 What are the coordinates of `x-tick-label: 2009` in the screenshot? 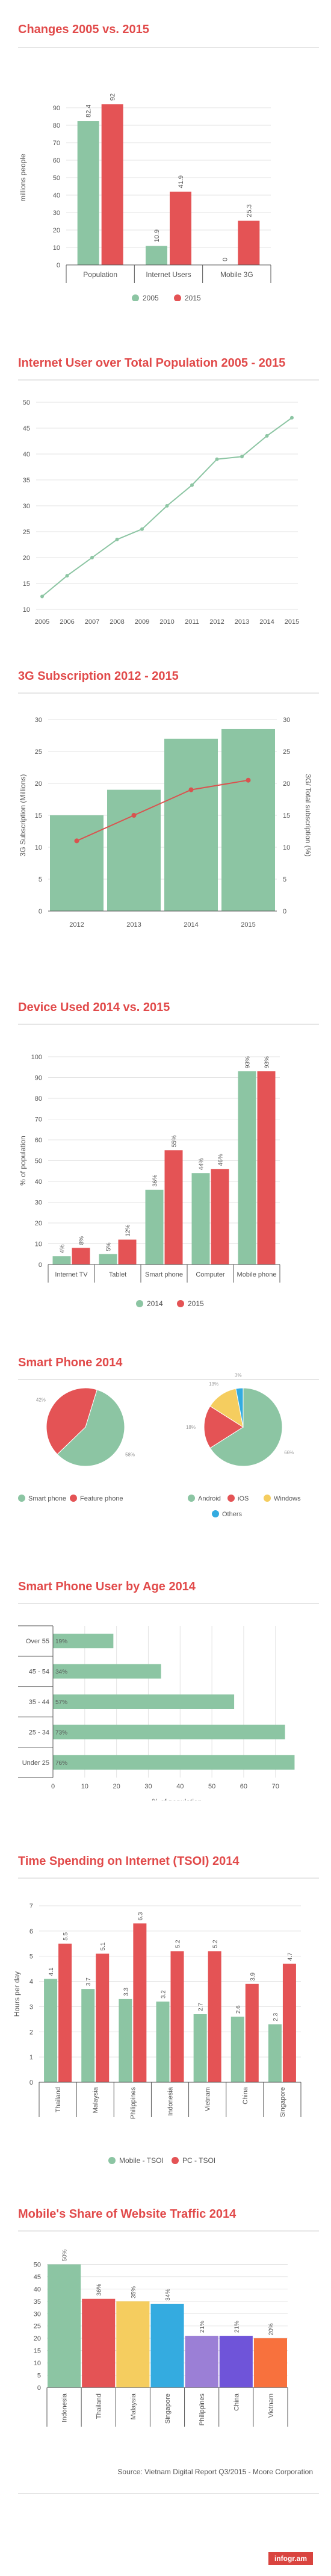 It's located at (142, 622).